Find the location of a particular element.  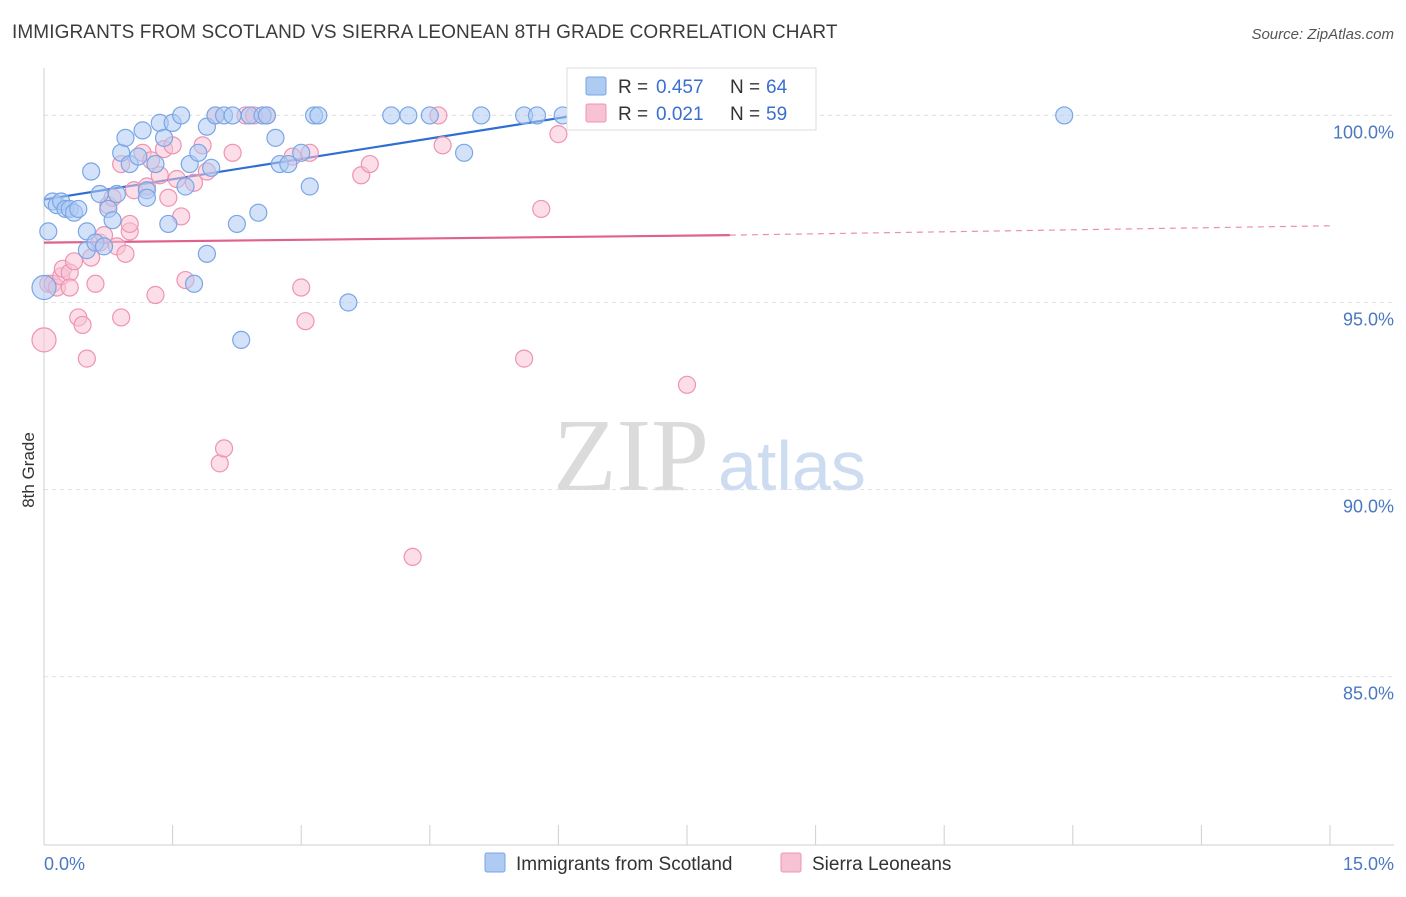

watermark: ZIP atlas is located at coordinates (709, 455).